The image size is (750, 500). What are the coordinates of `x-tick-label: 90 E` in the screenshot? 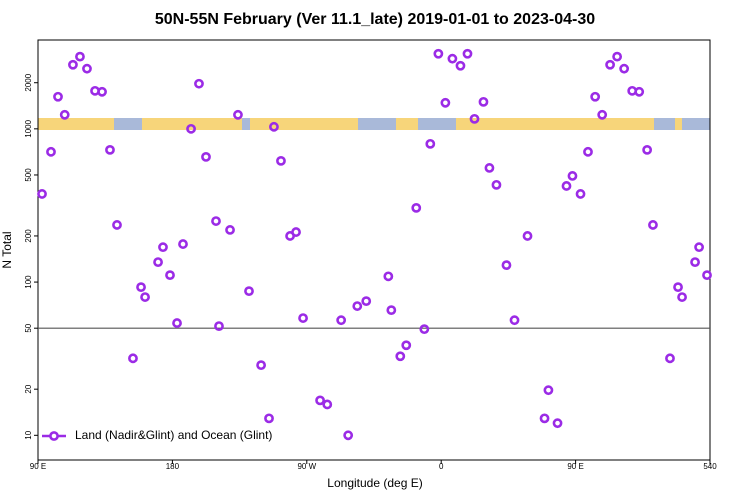 It's located at (38, 466).